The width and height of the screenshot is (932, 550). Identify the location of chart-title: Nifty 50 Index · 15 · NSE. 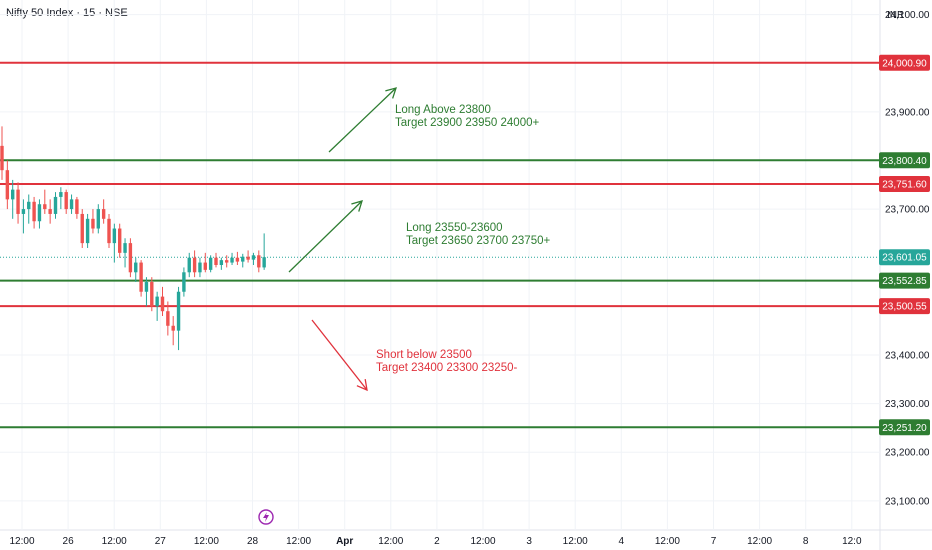
(67, 13).